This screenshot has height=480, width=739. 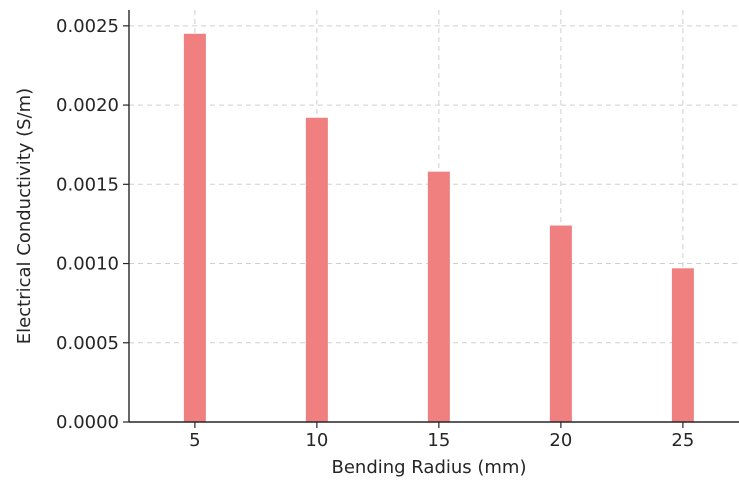 What do you see at coordinates (87, 264) in the screenshot?
I see `y-tick-label: 0.0010` at bounding box center [87, 264].